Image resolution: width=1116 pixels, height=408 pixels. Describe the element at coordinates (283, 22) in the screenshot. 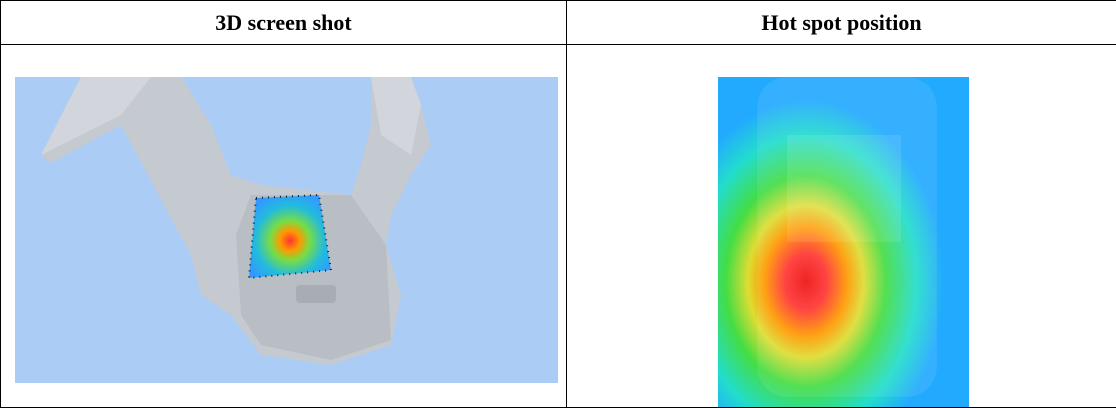

I see `header-cell: 3D screen shot` at that location.